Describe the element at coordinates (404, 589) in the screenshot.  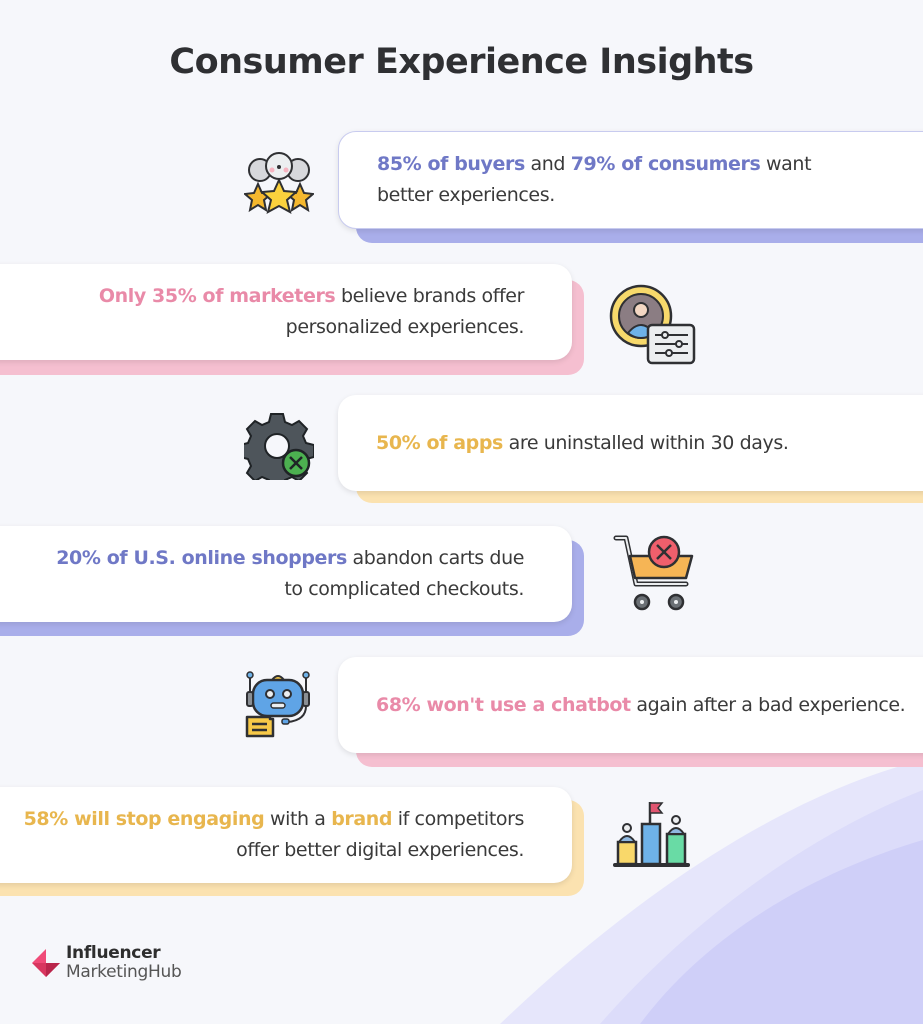
I see `insight-text-line2: to complicated checkouts.` at that location.